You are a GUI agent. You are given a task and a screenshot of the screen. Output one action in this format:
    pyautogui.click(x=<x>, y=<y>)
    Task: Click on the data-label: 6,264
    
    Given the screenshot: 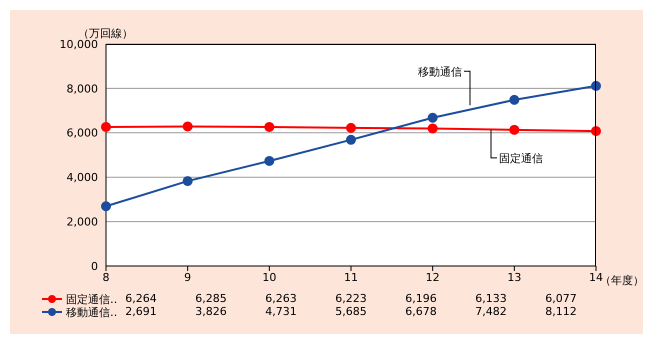 What is the action you would take?
    pyautogui.click(x=141, y=298)
    